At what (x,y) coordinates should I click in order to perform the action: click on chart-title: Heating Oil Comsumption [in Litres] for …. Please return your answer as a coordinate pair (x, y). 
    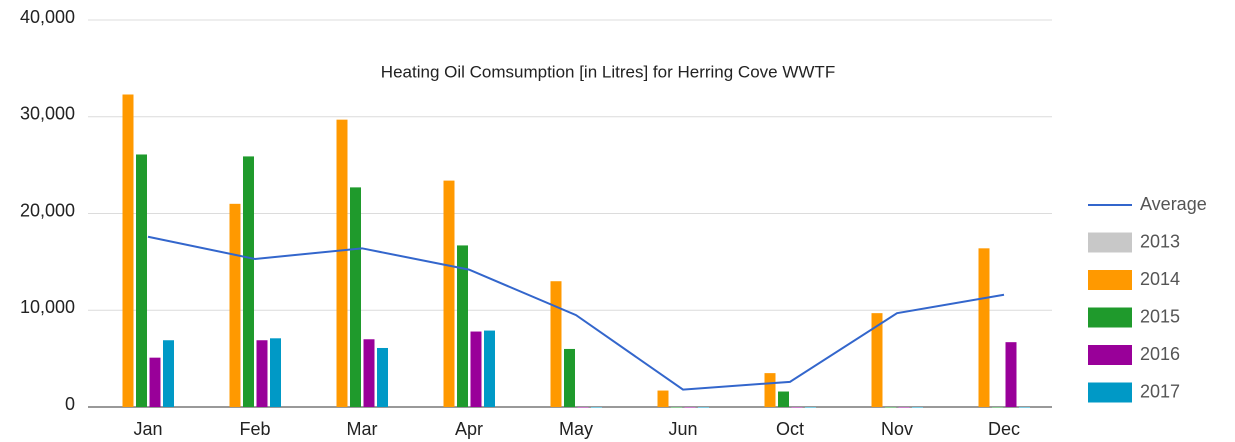
    Looking at the image, I should click on (608, 71).